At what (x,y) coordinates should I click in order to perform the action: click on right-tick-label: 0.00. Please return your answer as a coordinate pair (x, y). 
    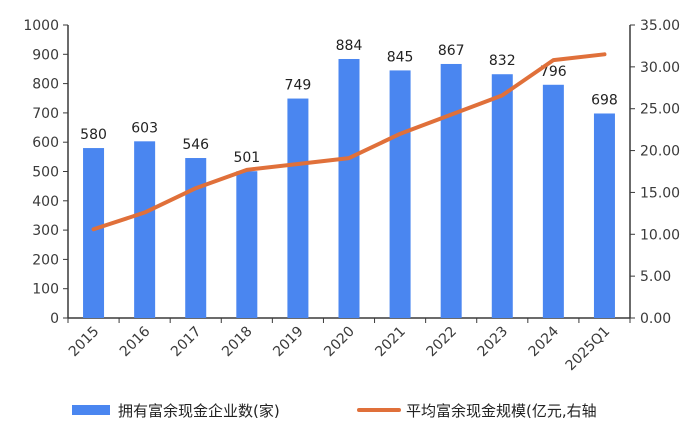
    Looking at the image, I should click on (655, 319).